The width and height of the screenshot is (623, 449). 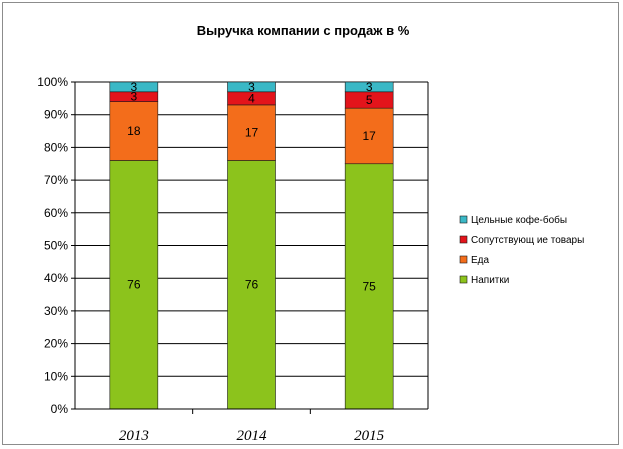 I want to click on legend-label: Цельные кофе-бобы, so click(x=519, y=220).